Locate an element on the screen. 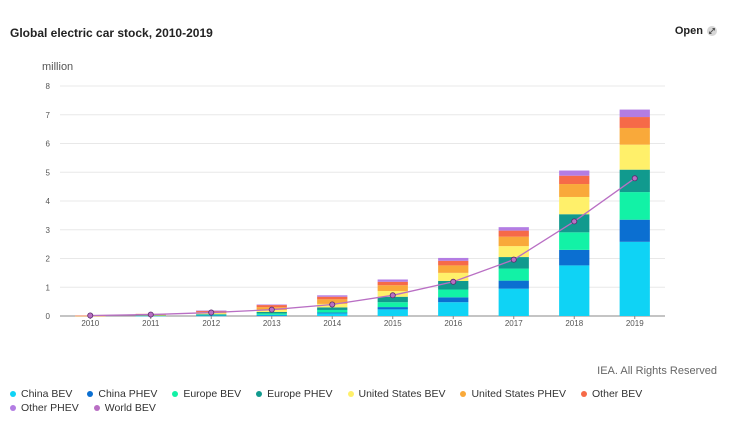 The height and width of the screenshot is (422, 735). open-button: Open is located at coordinates (696, 31).